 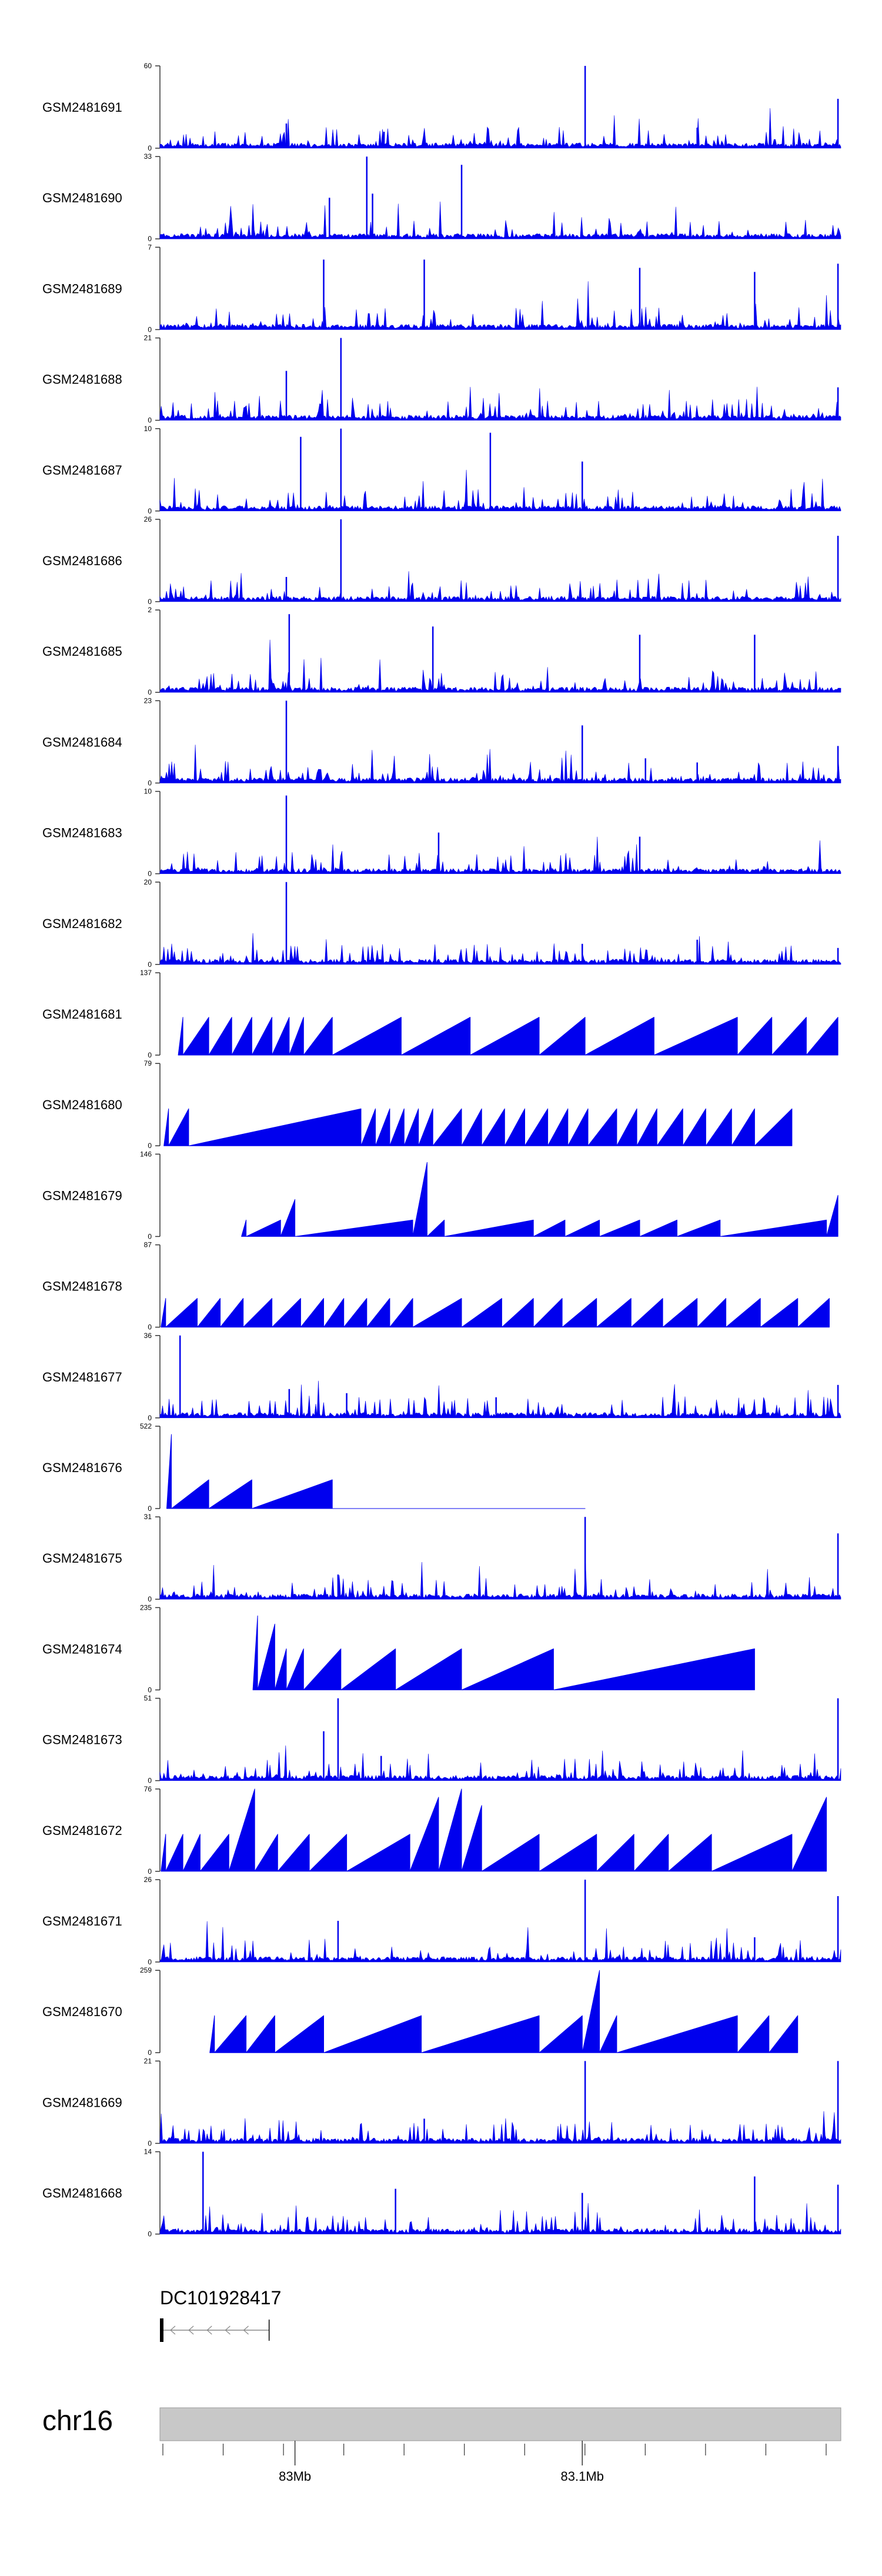 What do you see at coordinates (494, 2462) in the screenshot?
I see `genomic-axis: 83Mb 83.1Mb` at bounding box center [494, 2462].